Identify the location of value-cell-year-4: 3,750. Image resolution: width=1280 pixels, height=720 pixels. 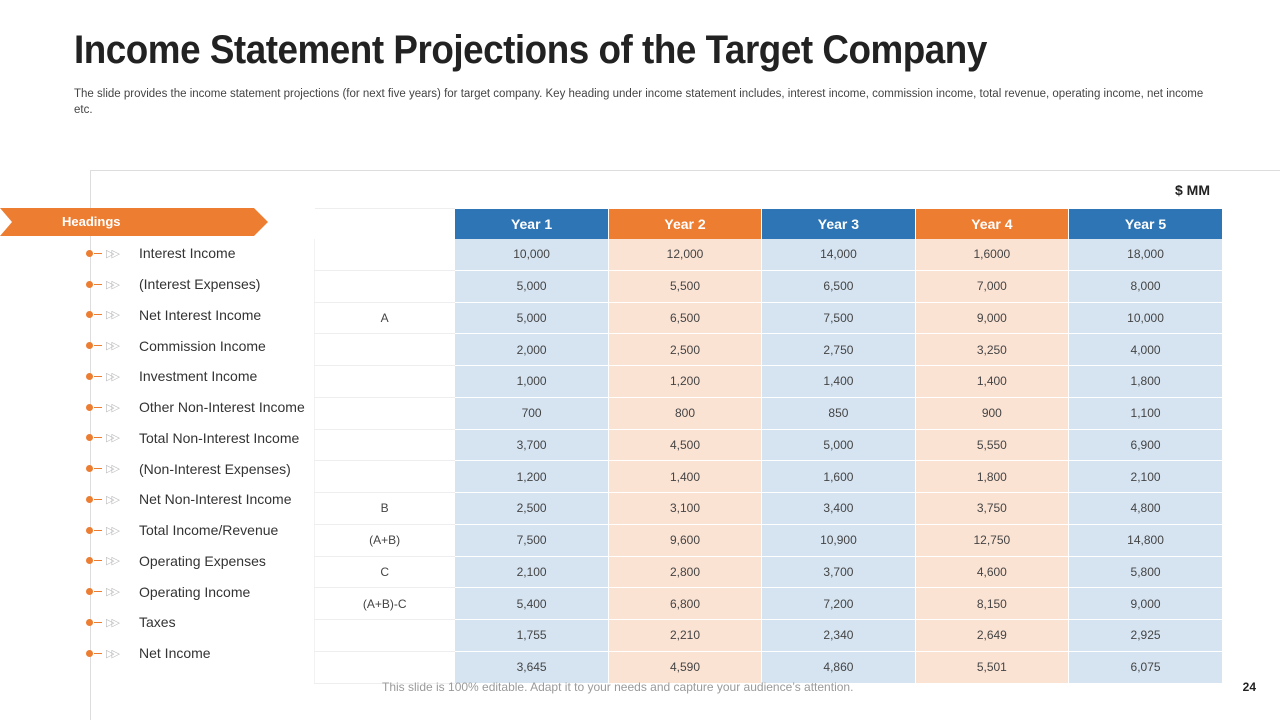
(991, 508).